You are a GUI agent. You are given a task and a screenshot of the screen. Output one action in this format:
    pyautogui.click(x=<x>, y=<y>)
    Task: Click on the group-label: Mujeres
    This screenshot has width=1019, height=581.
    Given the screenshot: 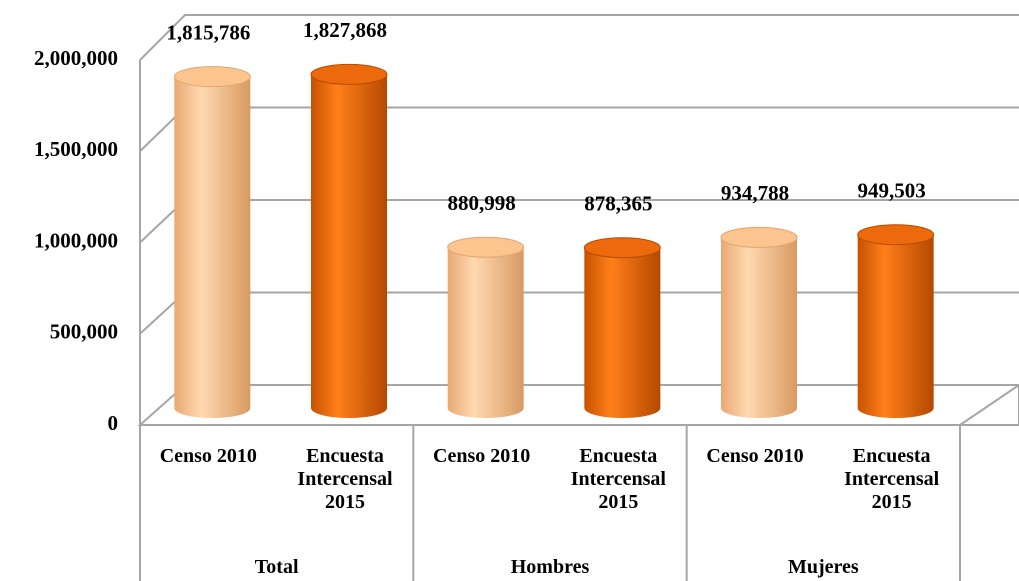 What is the action you would take?
    pyautogui.click(x=823, y=567)
    